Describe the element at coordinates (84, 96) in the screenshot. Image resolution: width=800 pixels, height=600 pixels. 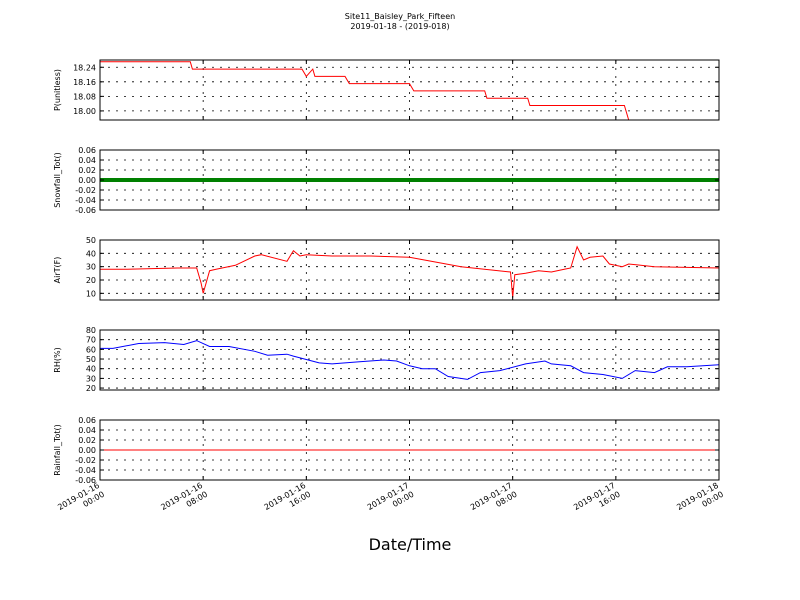
I see `y-tick-label: 18.08` at that location.